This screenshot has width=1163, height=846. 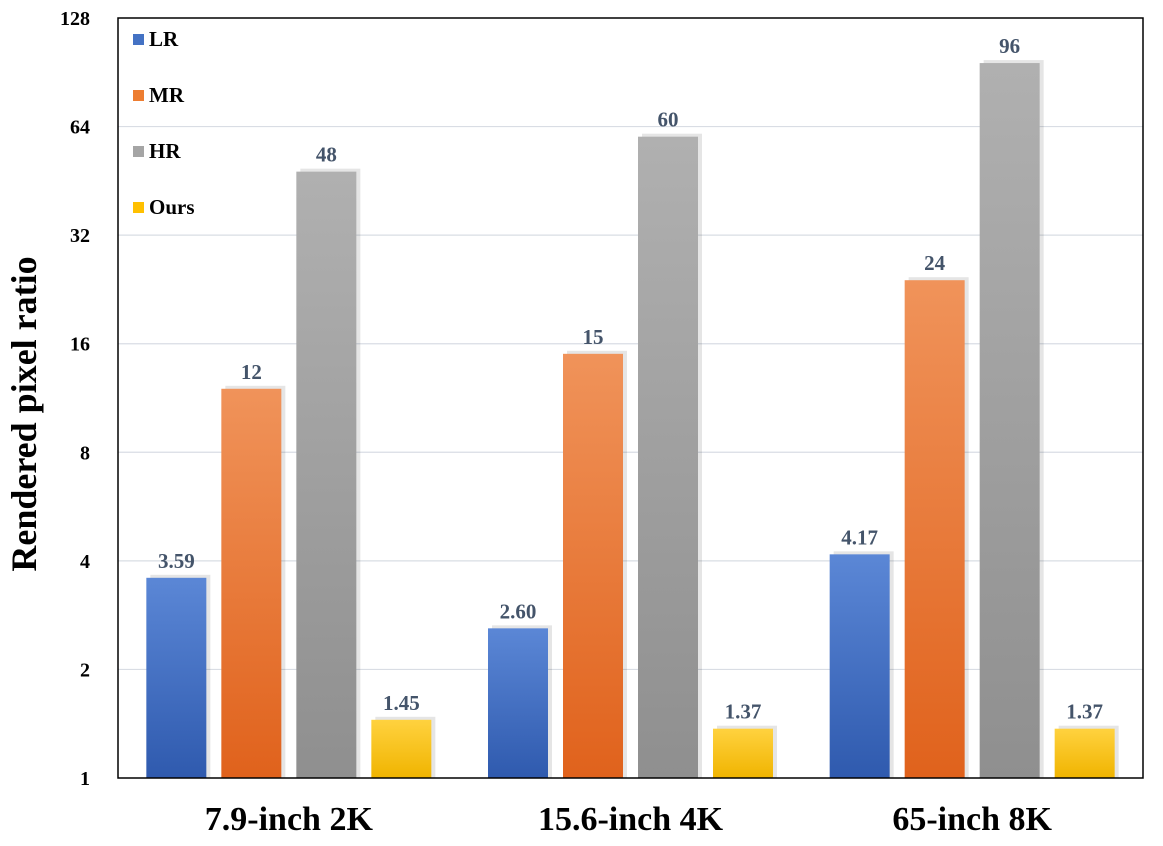 What do you see at coordinates (85, 562) in the screenshot?
I see `y-tick-label: 4` at bounding box center [85, 562].